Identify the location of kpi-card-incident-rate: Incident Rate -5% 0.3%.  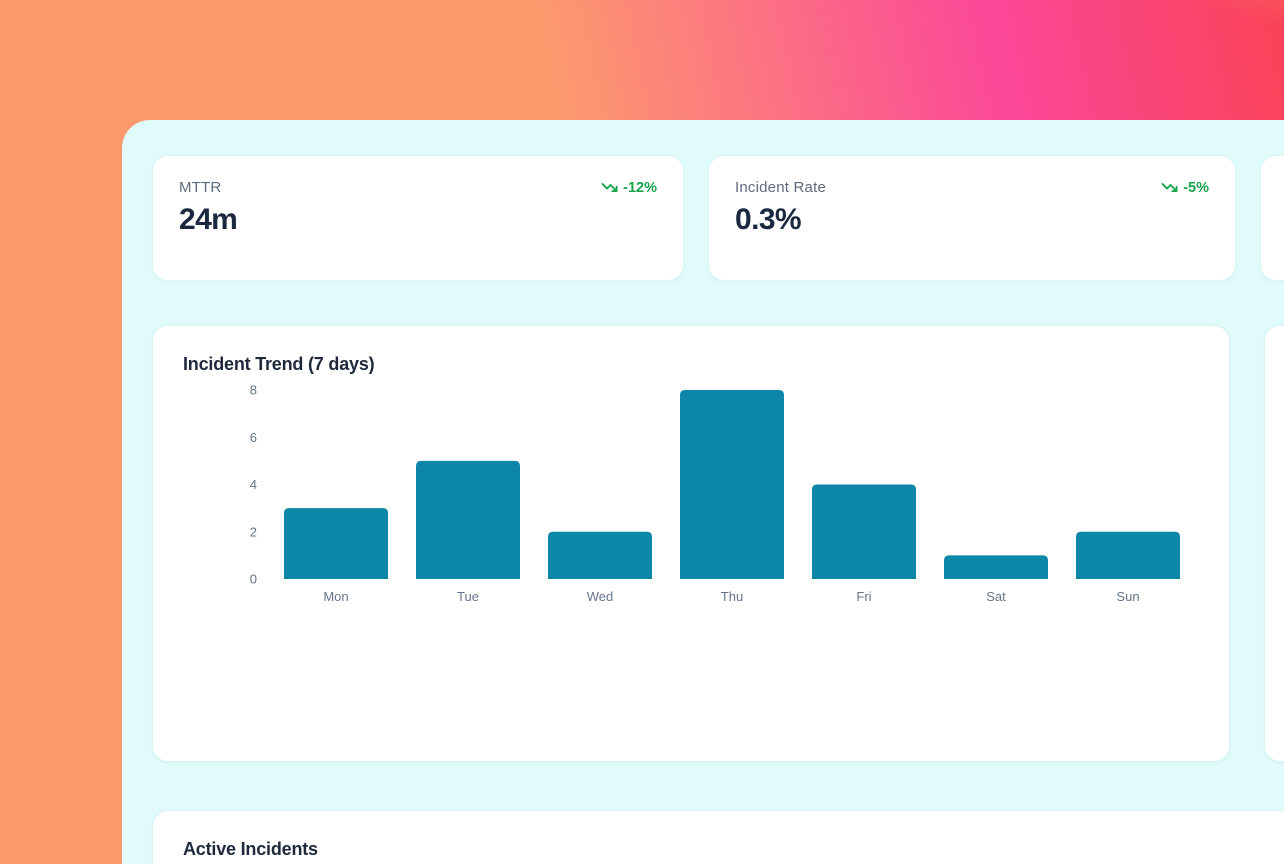
(972, 218).